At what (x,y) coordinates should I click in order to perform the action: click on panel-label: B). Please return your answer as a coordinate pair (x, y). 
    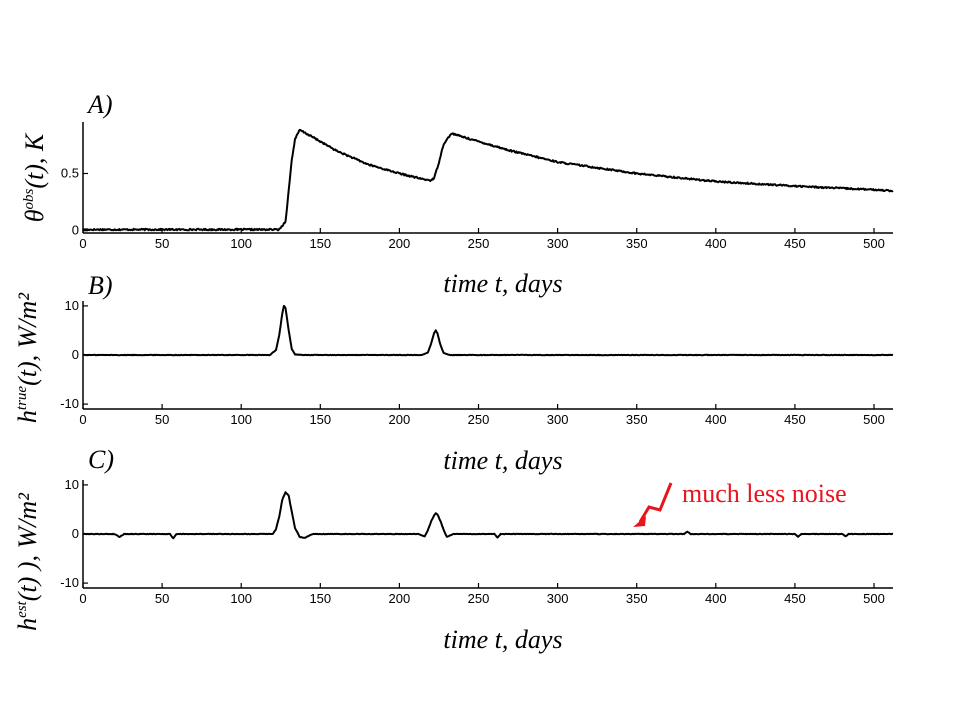
    Looking at the image, I should click on (100, 285).